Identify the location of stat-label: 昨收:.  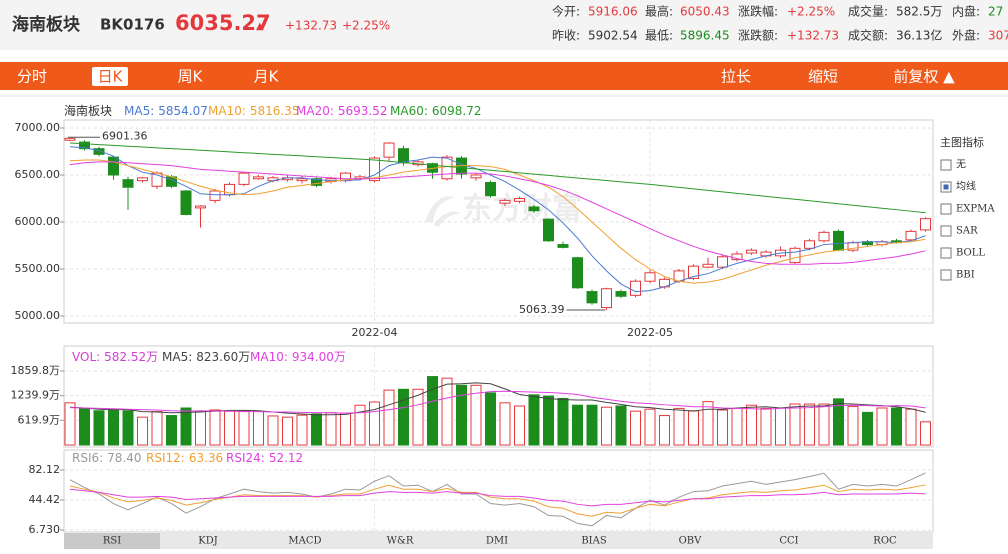
(566, 36).